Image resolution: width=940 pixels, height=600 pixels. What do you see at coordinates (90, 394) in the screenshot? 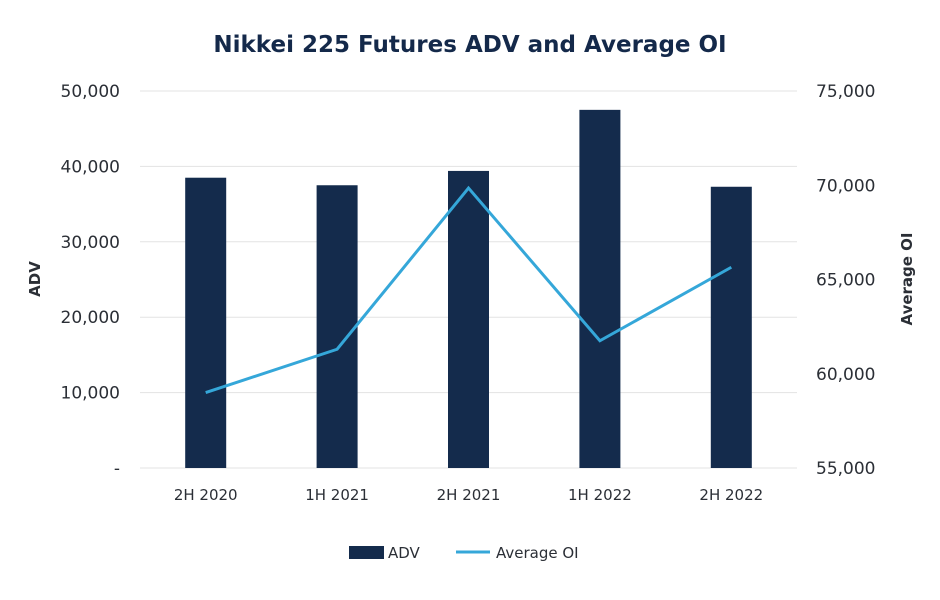
I see `left-tick-label: 10,000` at bounding box center [90, 394].